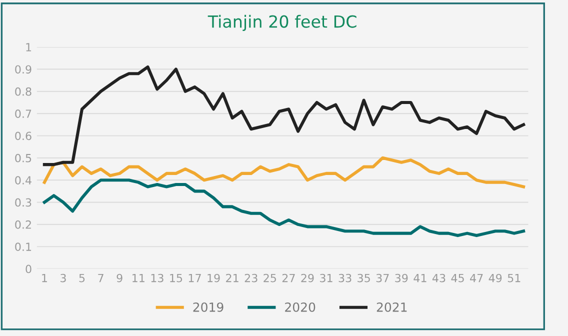  What do you see at coordinates (457, 278) in the screenshot?
I see `x-tick-label: 45` at bounding box center [457, 278].